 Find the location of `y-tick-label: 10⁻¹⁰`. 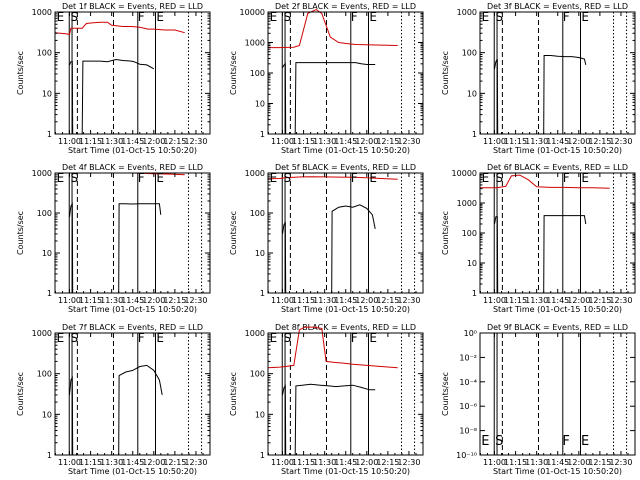

y-tick-label: 10⁻¹⁰ is located at coordinates (466, 455).